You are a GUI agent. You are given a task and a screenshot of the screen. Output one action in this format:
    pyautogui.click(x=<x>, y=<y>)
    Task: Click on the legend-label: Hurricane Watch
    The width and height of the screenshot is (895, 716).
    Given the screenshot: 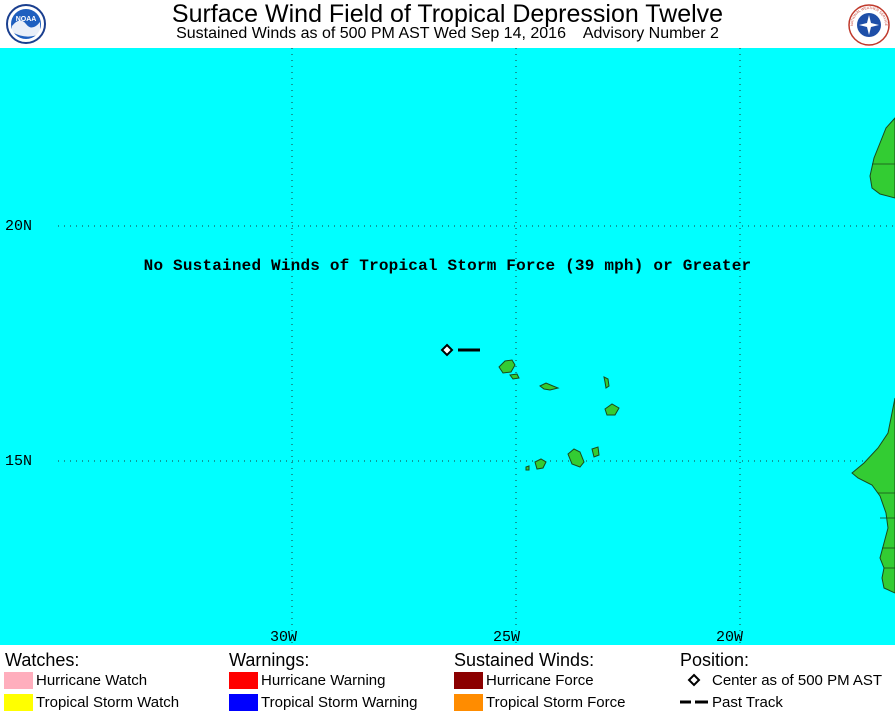 What is the action you would take?
    pyautogui.click(x=92, y=680)
    